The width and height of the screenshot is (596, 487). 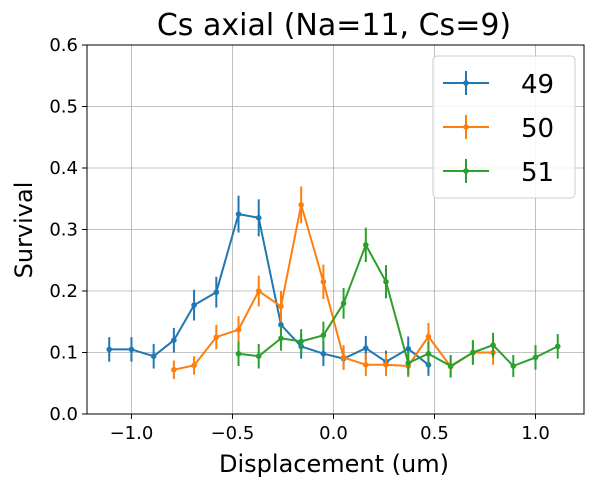 I want to click on x-axis-label: Displacement (um), so click(x=334, y=464).